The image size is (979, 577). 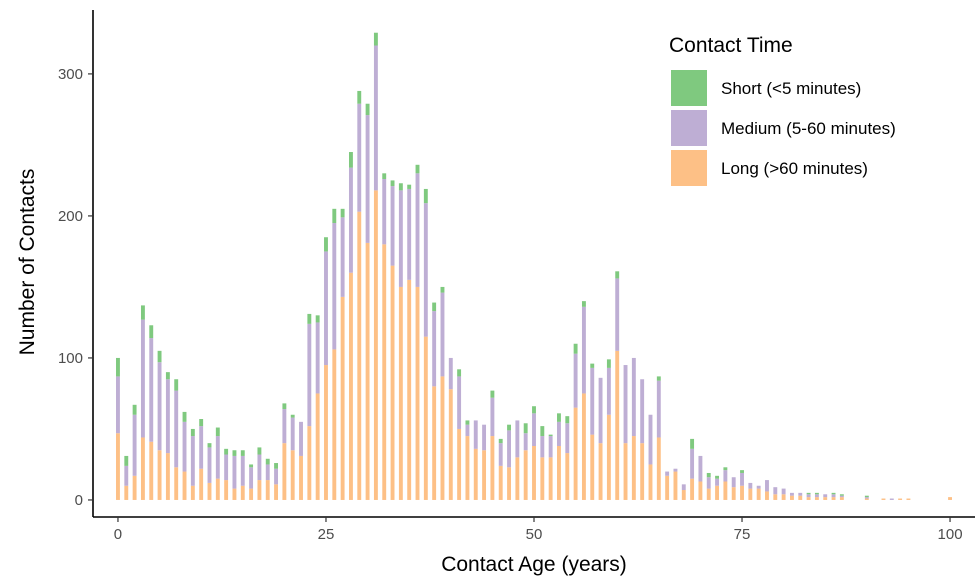 What do you see at coordinates (27, 262) in the screenshot?
I see `y-axis-title: Number of Contacts` at bounding box center [27, 262].